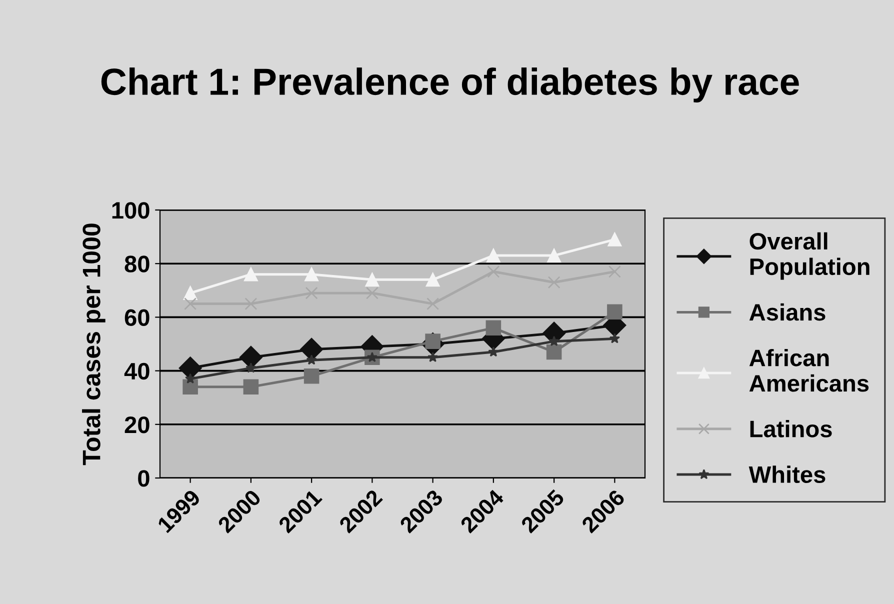 The width and height of the screenshot is (894, 604). What do you see at coordinates (810, 256) in the screenshot?
I see `legend-label: Overall Population` at bounding box center [810, 256].